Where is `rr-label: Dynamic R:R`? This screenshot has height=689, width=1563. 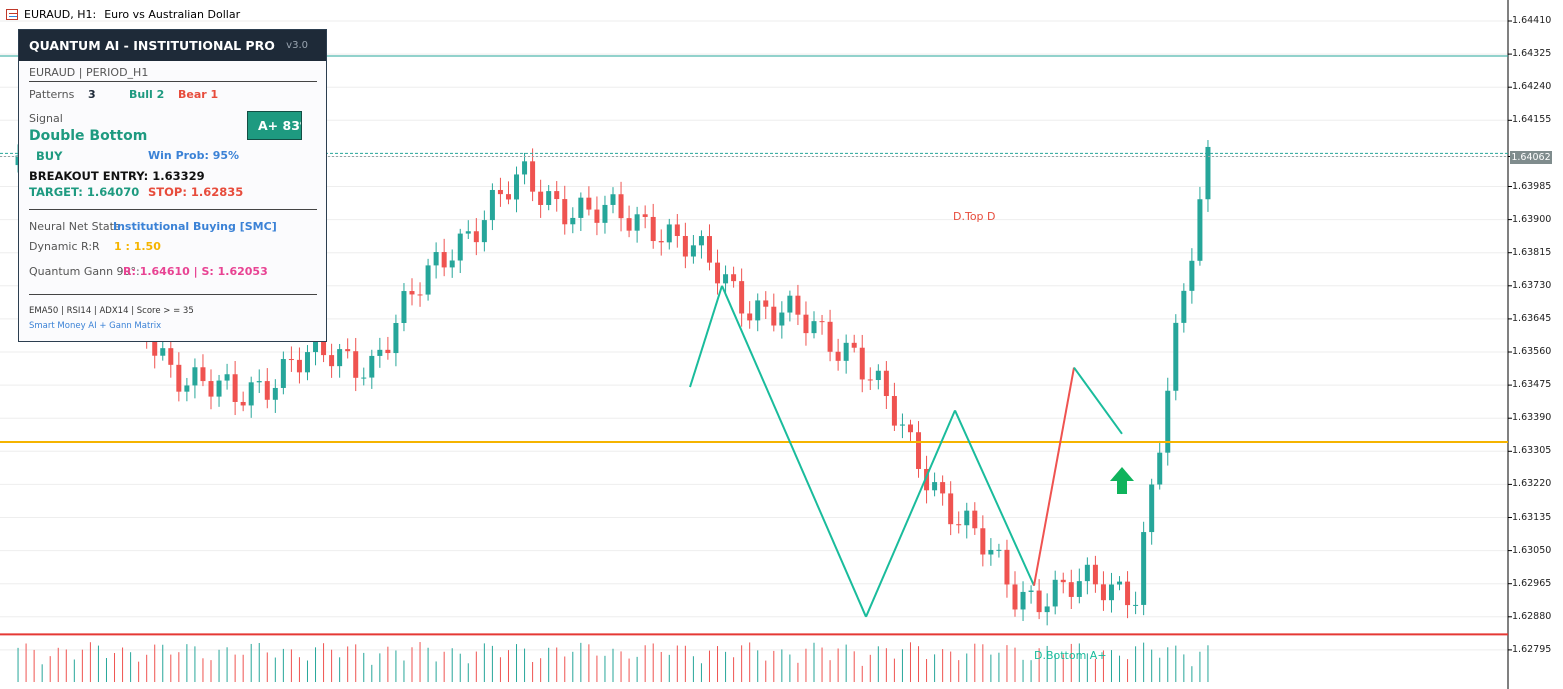
rr-label: Dynamic R:R is located at coordinates (64, 246).